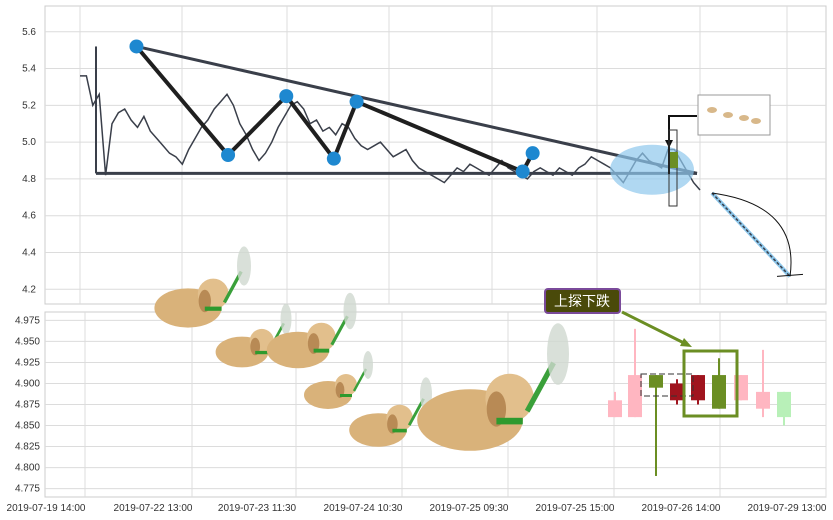 This screenshot has width=833, height=520. What do you see at coordinates (204, 301) in the screenshot?
I see `puppy-ear` at bounding box center [204, 301].